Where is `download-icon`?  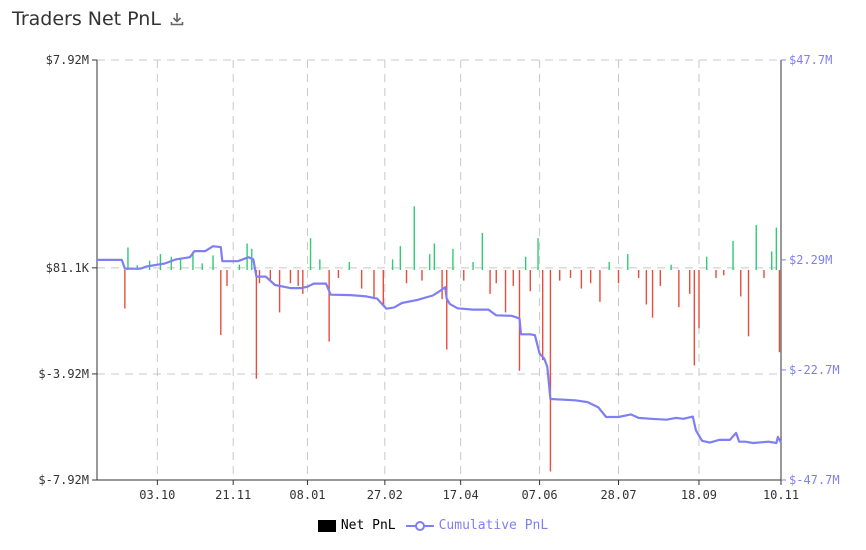
download-icon is located at coordinates (177, 19).